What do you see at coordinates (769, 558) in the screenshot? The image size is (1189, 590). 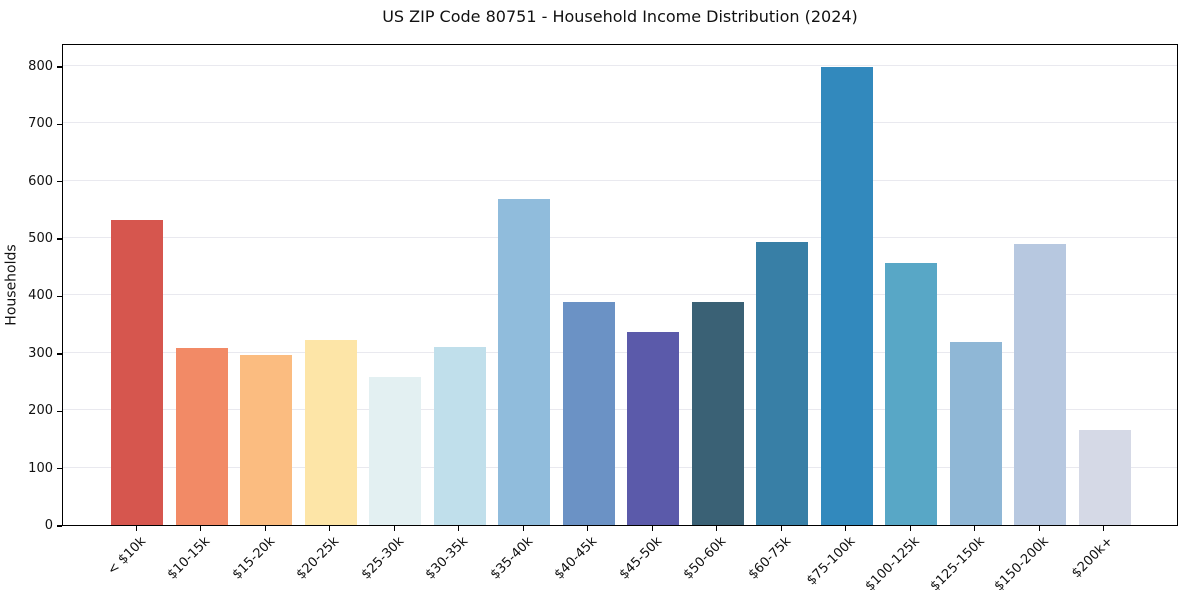 I see `x-tick-label-$60-75k: $60-75k` at bounding box center [769, 558].